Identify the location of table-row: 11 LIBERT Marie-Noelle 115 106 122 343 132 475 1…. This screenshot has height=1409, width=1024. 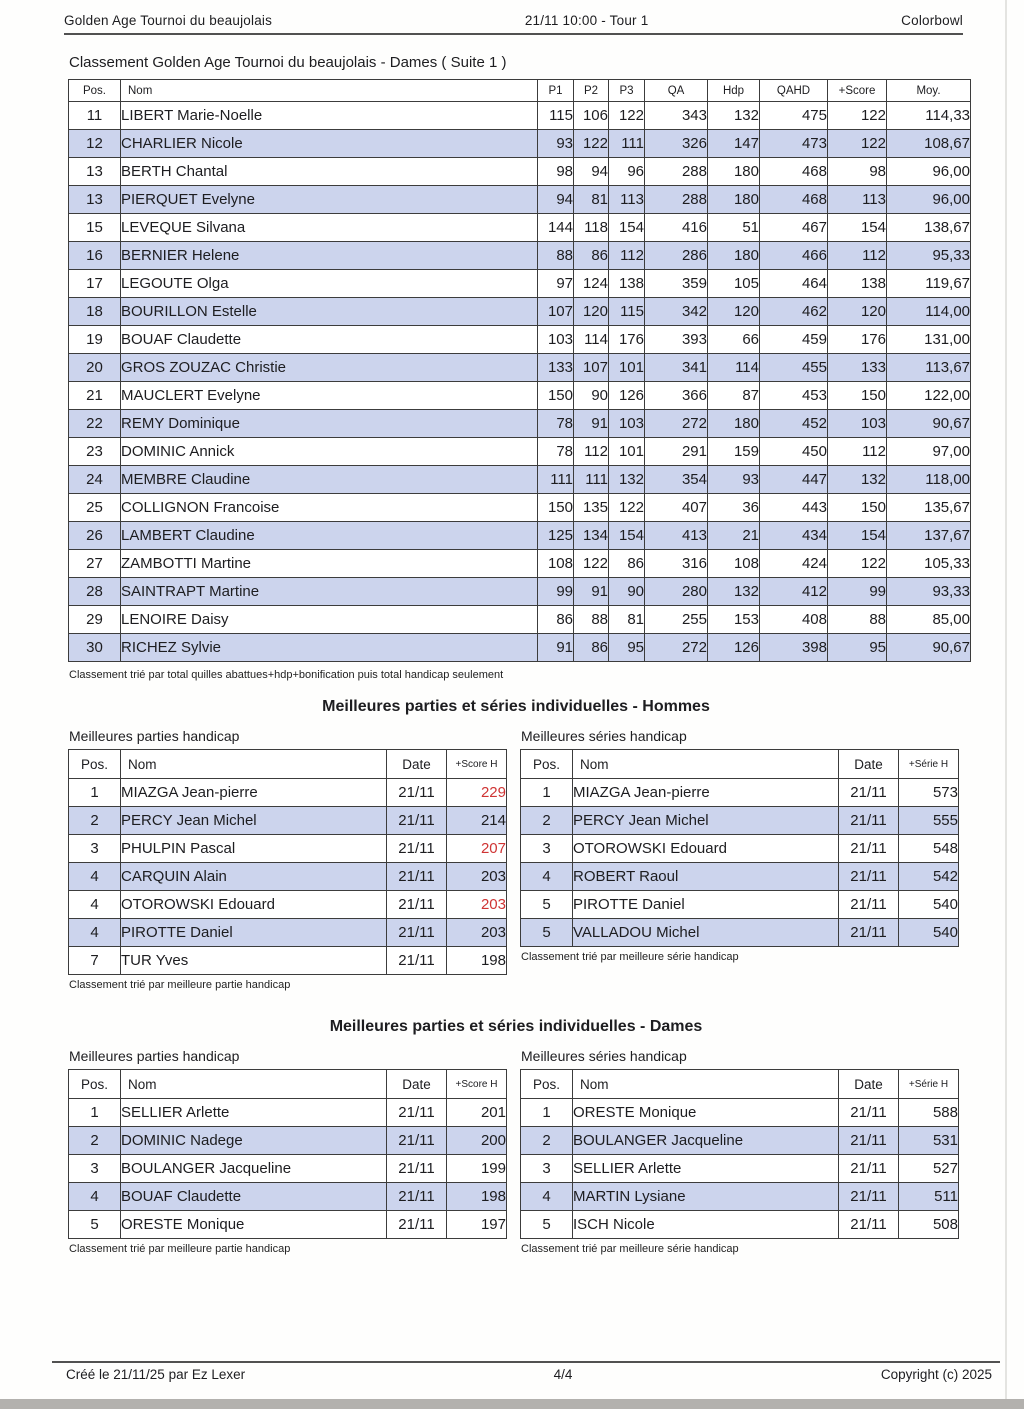
(519, 115).